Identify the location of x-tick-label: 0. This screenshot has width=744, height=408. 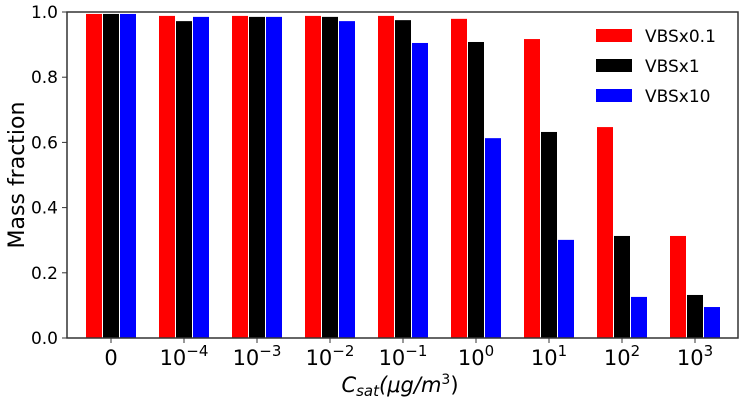
(110, 358).